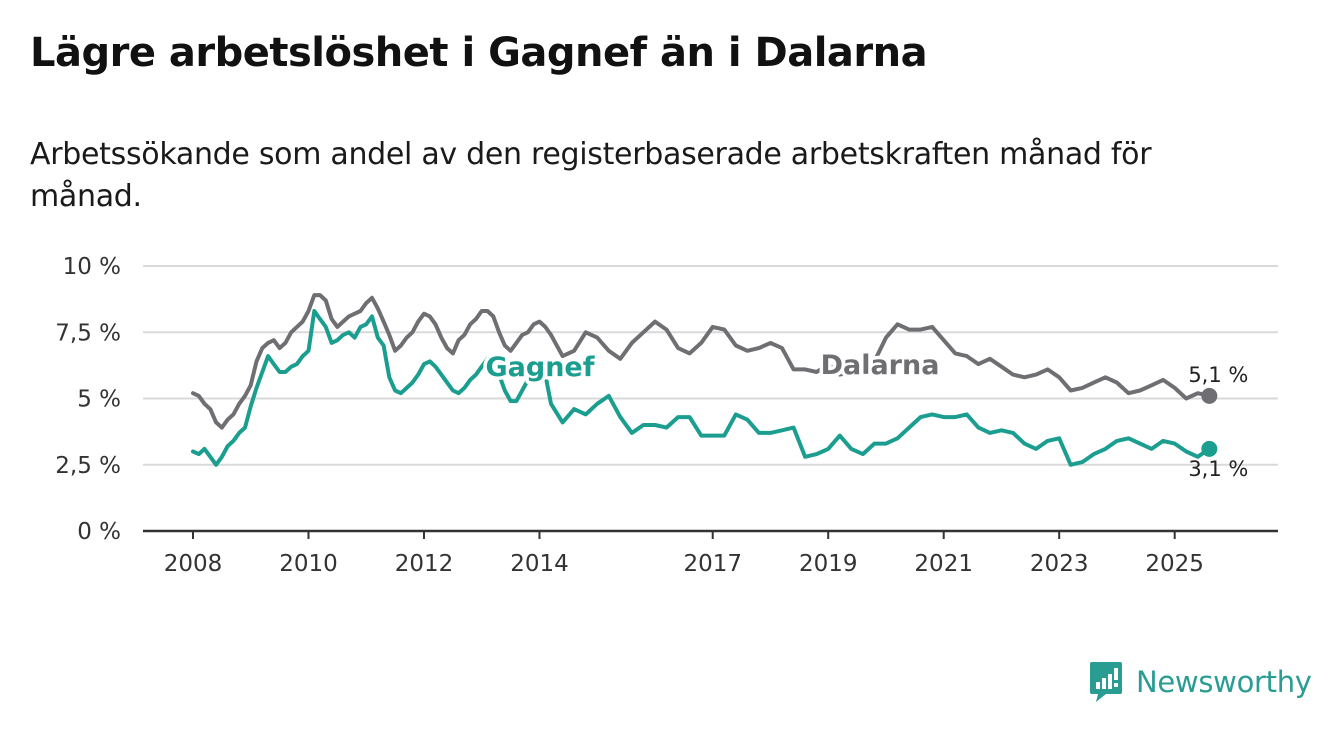  I want to click on series-line-dalarna, so click(701, 361).